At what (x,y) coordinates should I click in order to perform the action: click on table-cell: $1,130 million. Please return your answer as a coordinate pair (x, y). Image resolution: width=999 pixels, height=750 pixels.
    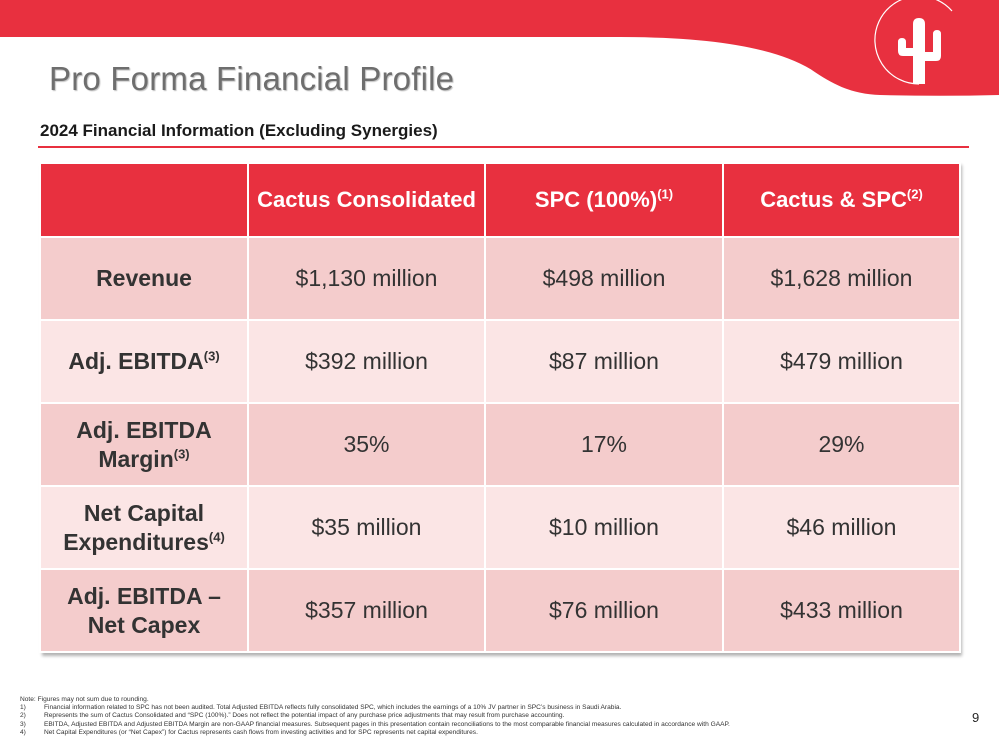
    Looking at the image, I should click on (366, 278).